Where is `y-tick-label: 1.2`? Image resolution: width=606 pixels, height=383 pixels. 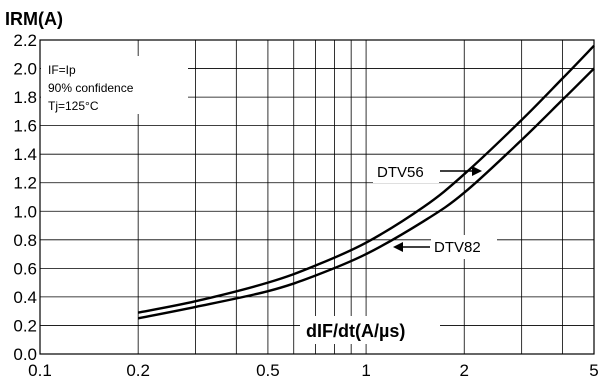
y-tick-label: 1.2 is located at coordinates (25, 183).